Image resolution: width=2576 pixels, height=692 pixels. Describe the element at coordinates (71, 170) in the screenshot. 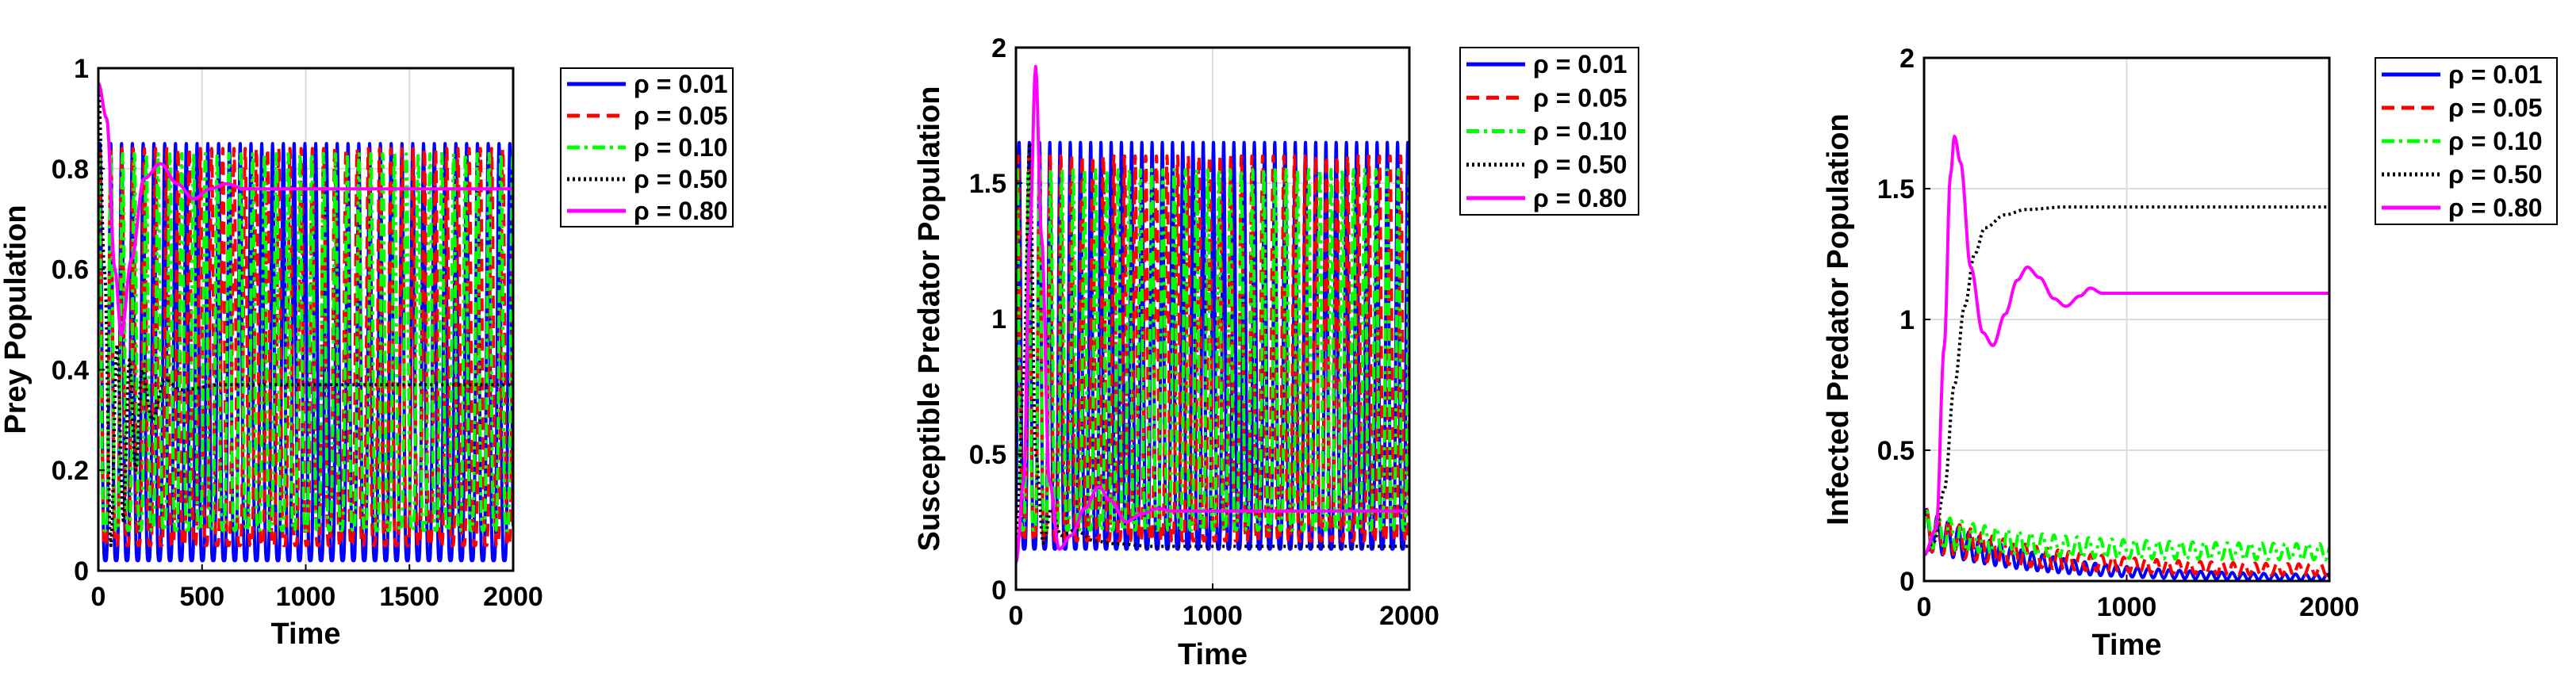

I see `y-tick-label: 0.8` at that location.